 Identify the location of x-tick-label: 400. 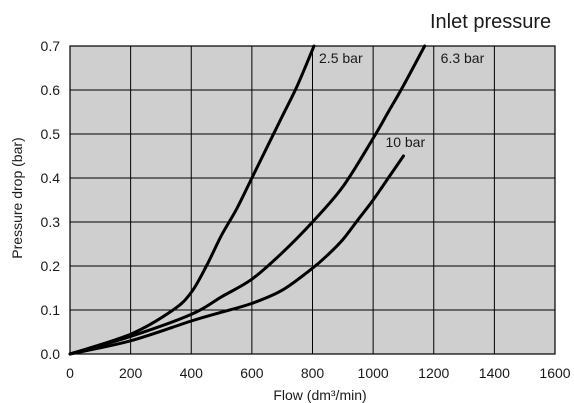
(192, 373).